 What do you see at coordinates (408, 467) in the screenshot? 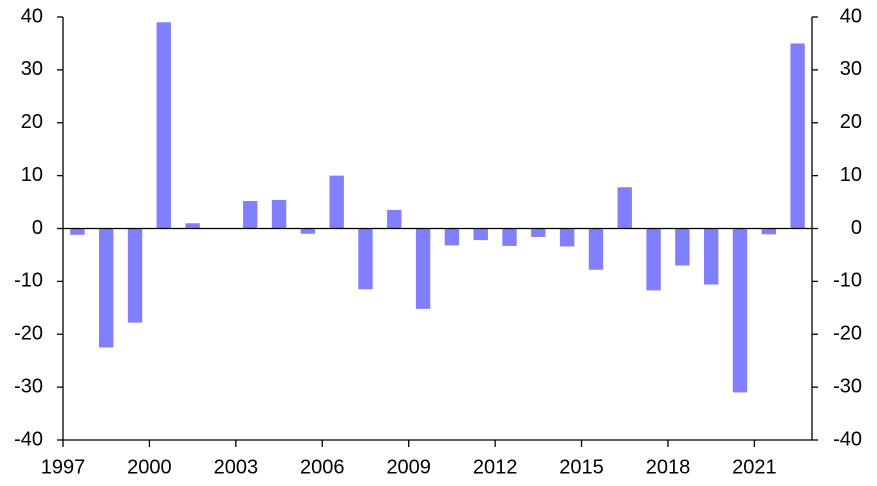
I see `x-tick-label: 2009` at bounding box center [408, 467].